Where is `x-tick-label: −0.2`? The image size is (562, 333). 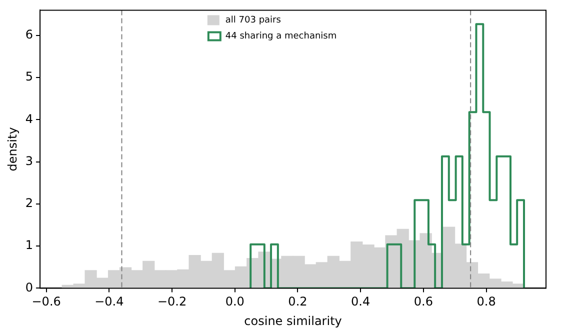
x-tick-label: −0.2 is located at coordinates (172, 301).